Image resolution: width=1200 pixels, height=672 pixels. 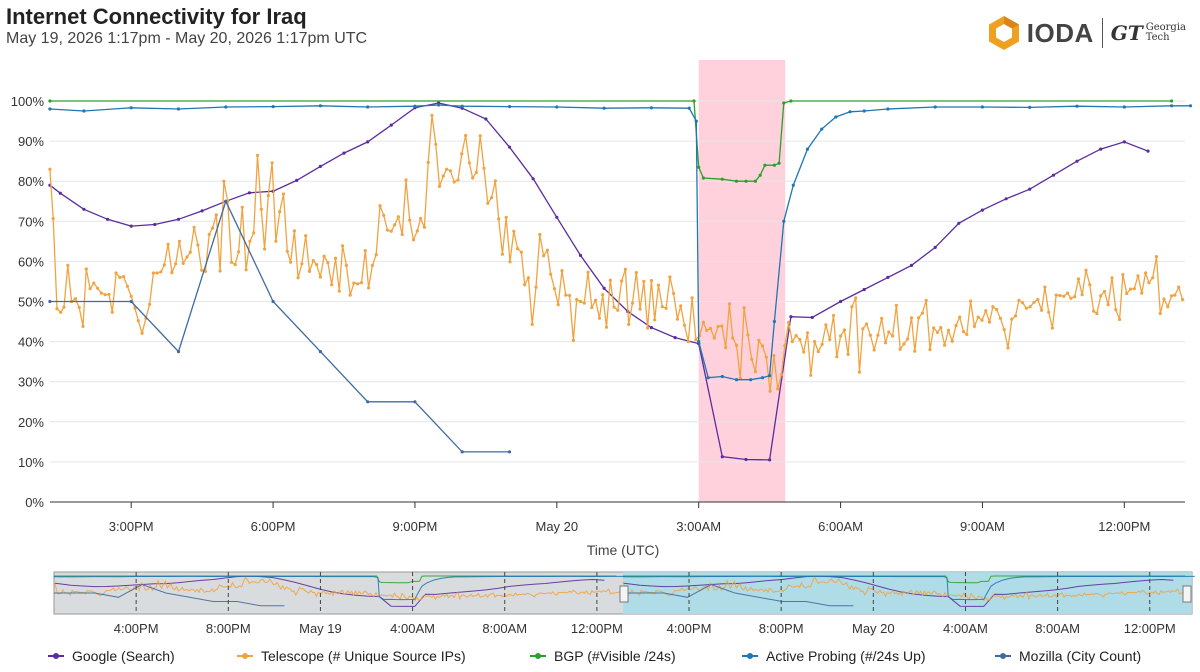 I want to click on legend-item: Mozilla (City Count), so click(x=1068, y=656).